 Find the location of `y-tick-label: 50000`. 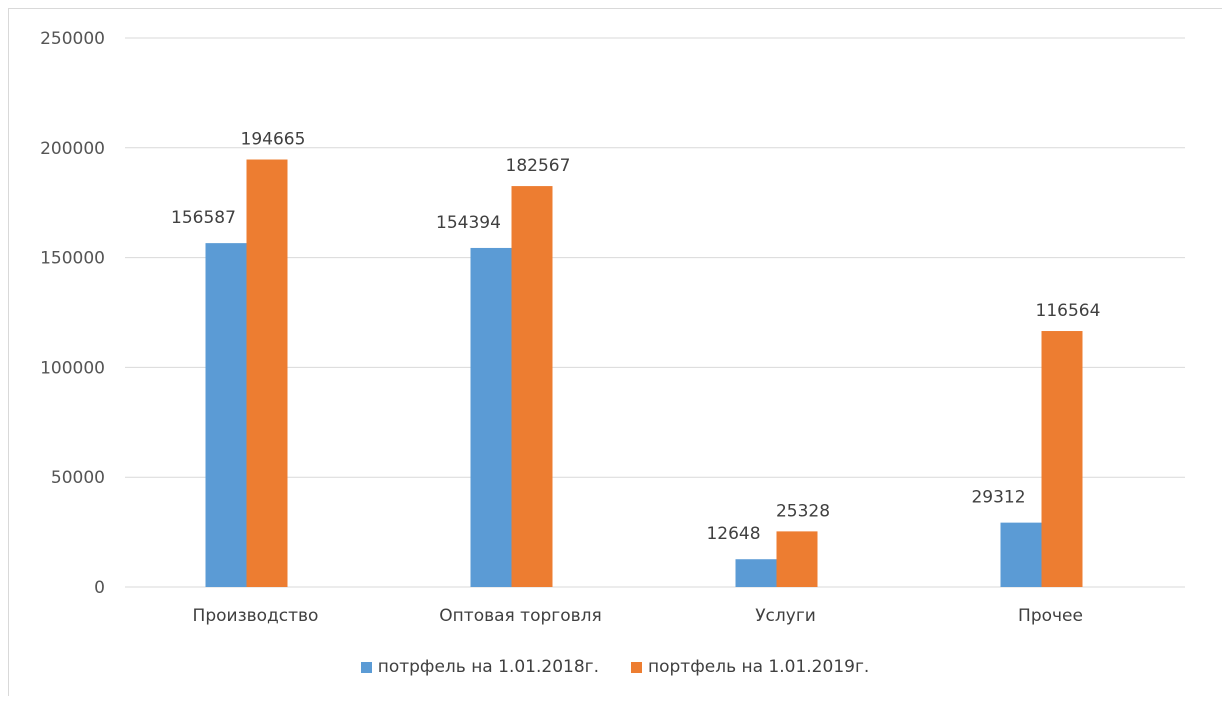

y-tick-label: 50000 is located at coordinates (78, 478).